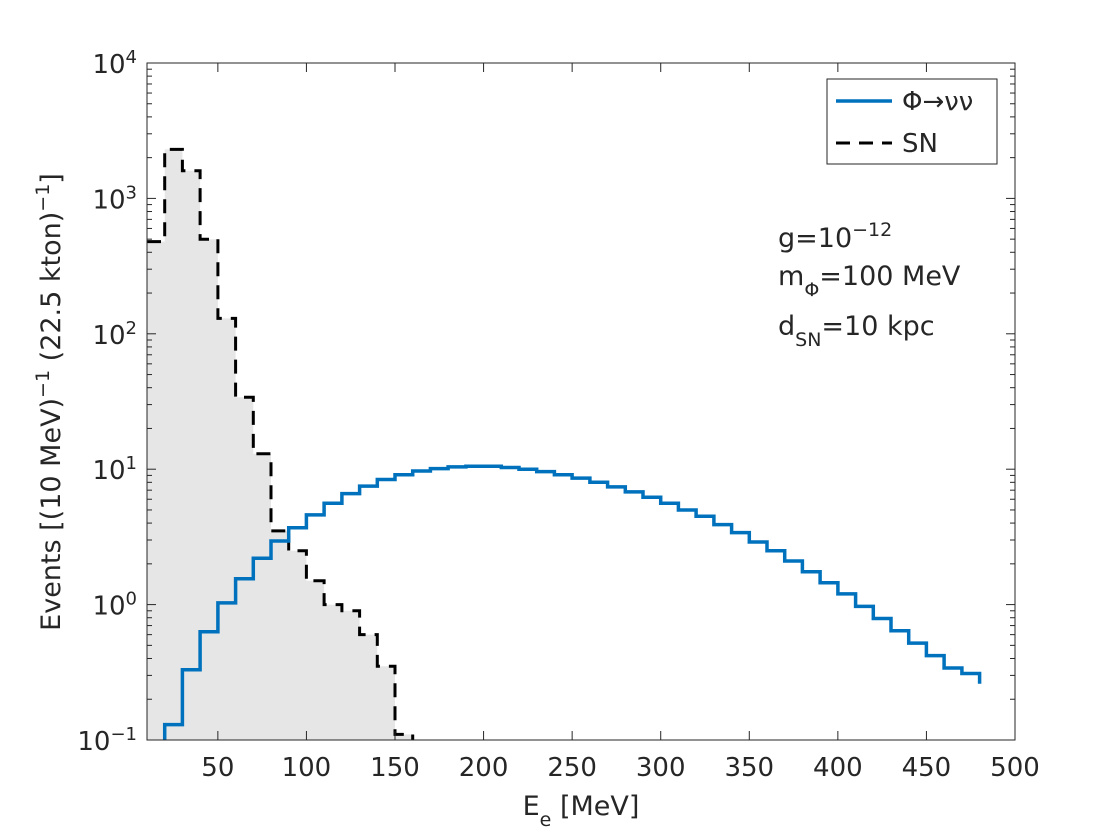 The width and height of the screenshot is (1120, 840). Describe the element at coordinates (581, 811) in the screenshot. I see `x-axis-label: Ee [MeV]` at that location.